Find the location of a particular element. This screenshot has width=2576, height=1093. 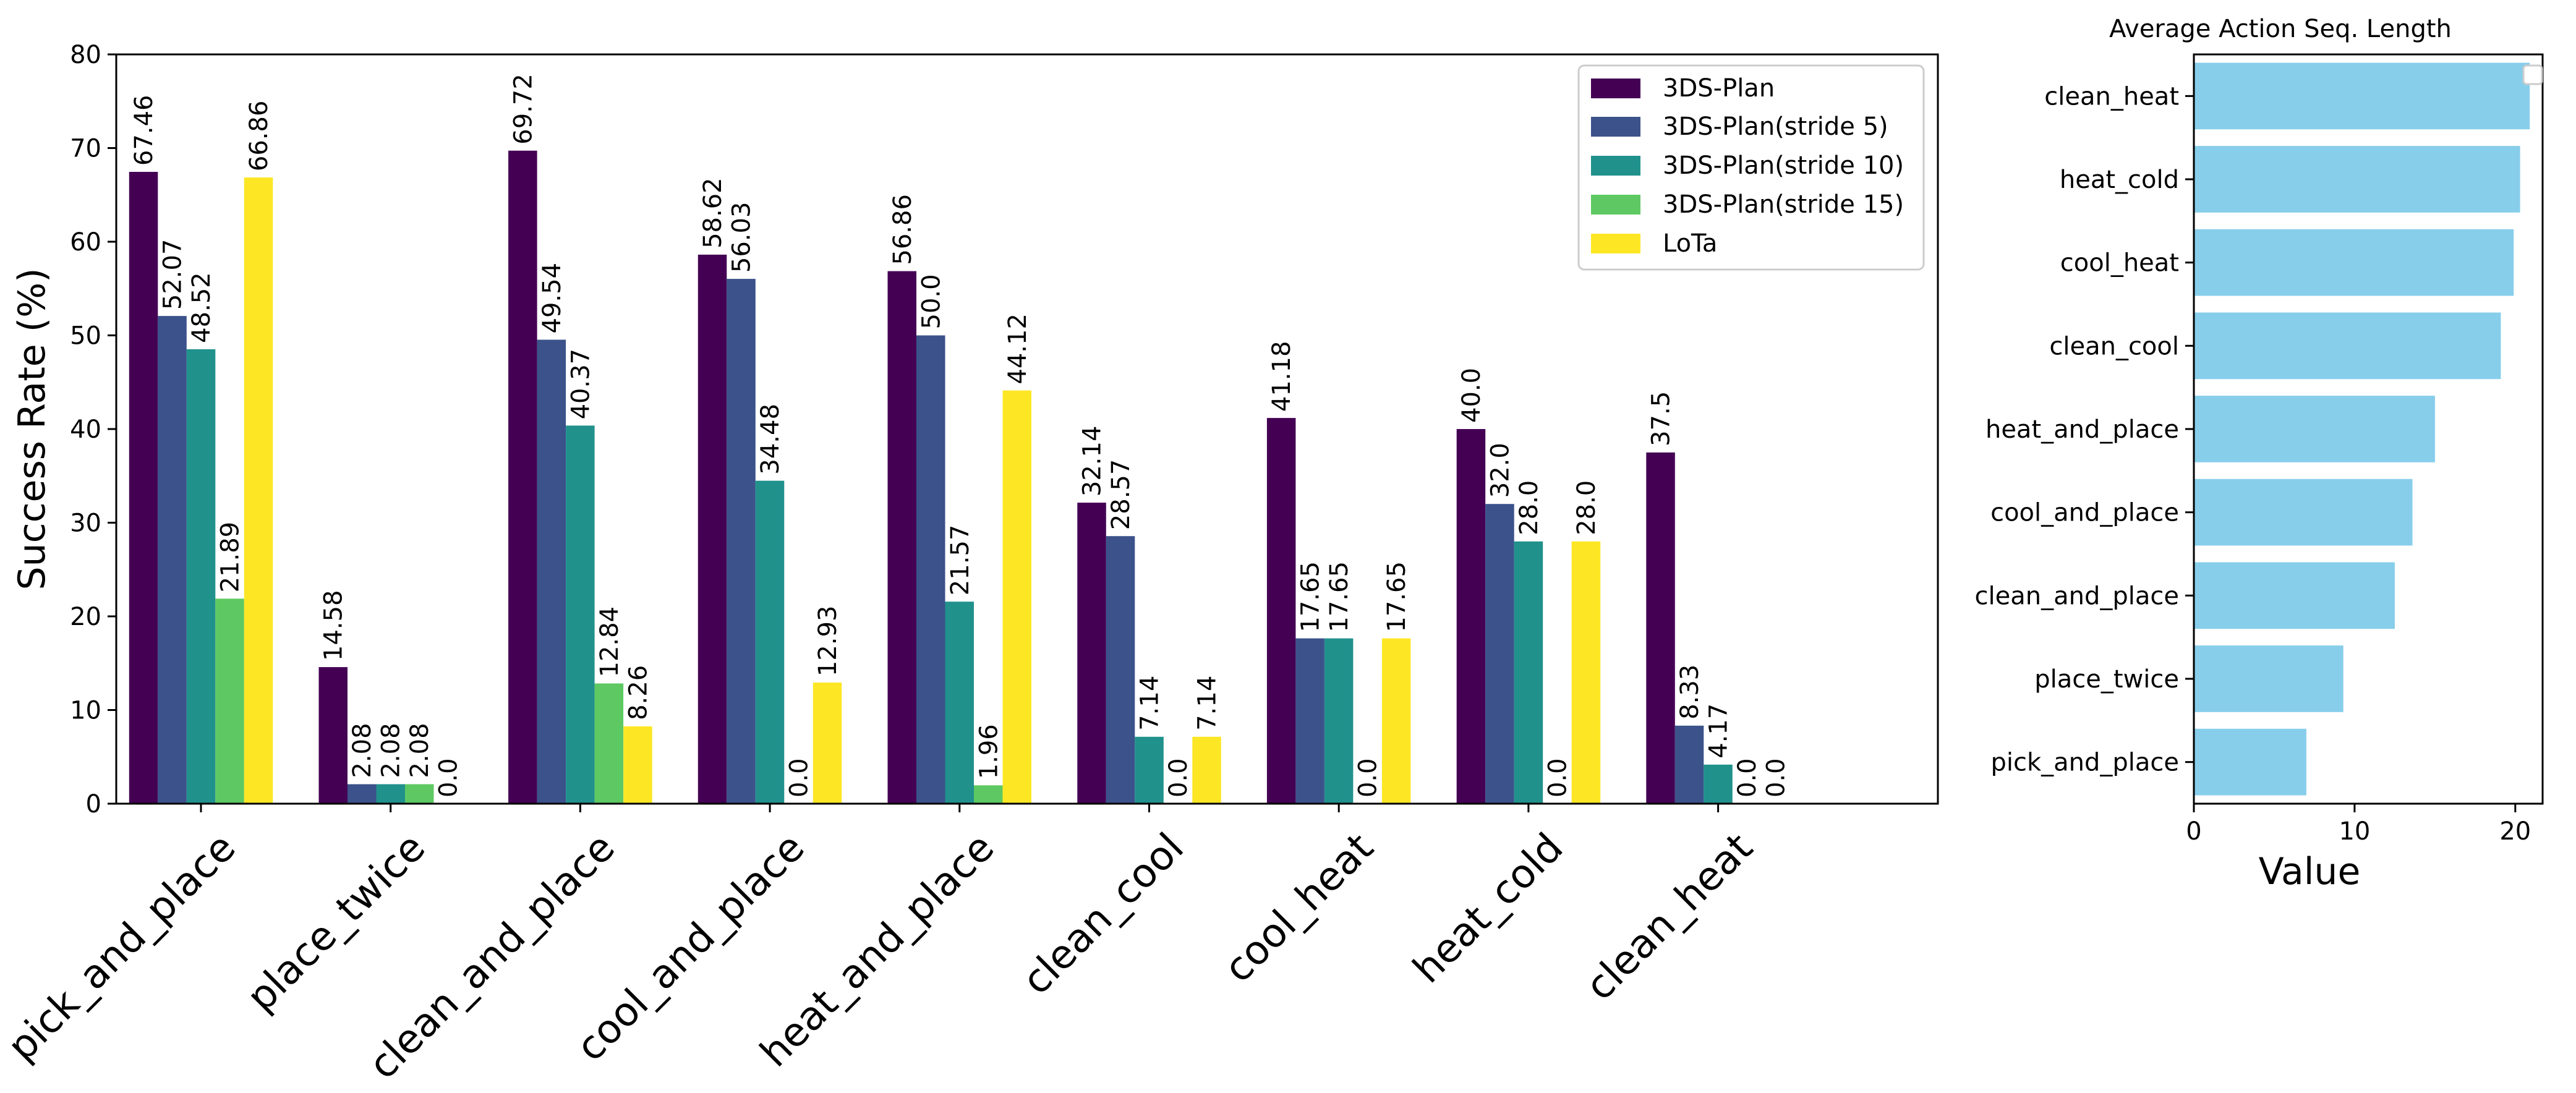

bar-heat-and-place is located at coordinates (2314, 429).